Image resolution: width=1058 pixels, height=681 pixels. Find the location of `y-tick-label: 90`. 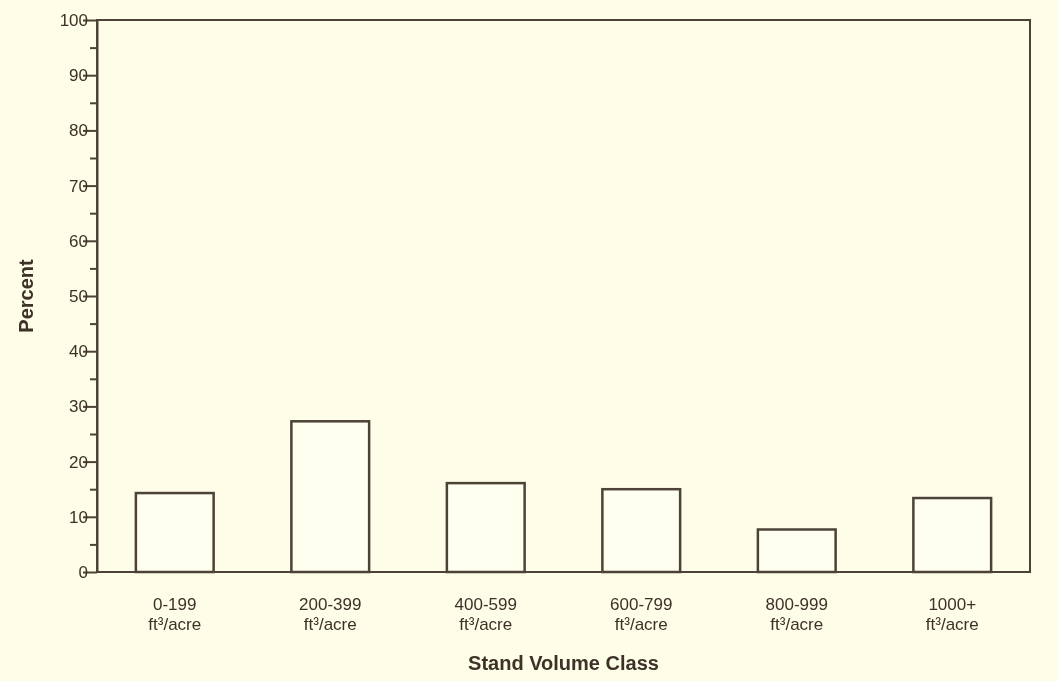

y-tick-label: 90 is located at coordinates (78, 76).